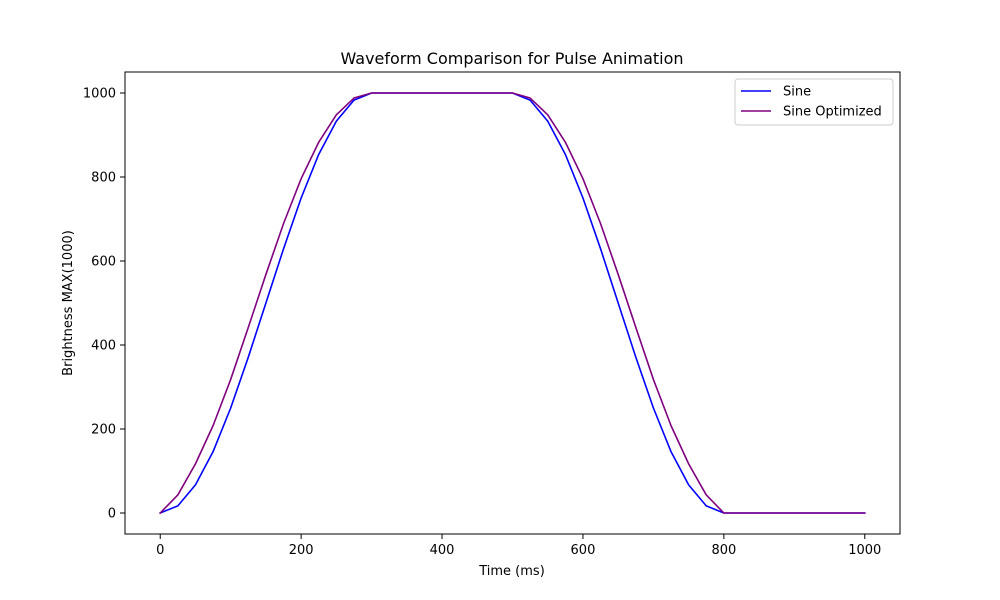 The image size is (1000, 600). Describe the element at coordinates (442, 550) in the screenshot. I see `x-tick-label: 400` at that location.